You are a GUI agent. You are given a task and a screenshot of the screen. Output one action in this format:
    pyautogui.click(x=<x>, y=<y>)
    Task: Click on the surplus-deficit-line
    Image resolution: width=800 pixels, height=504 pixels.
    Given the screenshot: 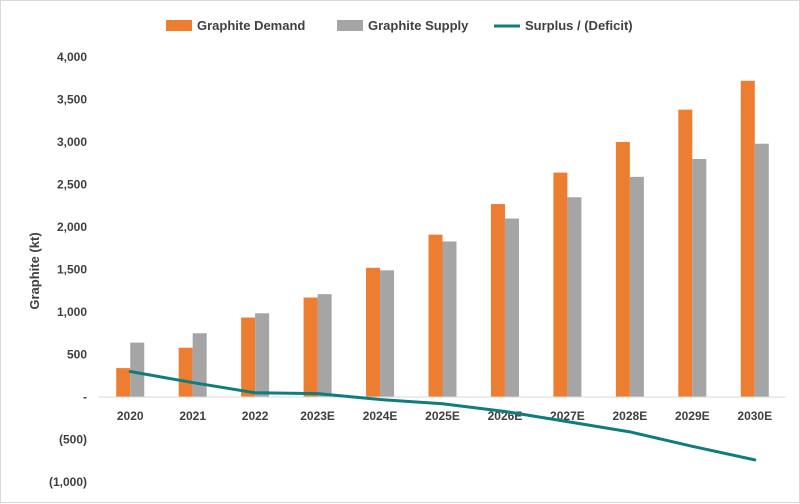 What is the action you would take?
    pyautogui.click(x=442, y=416)
    